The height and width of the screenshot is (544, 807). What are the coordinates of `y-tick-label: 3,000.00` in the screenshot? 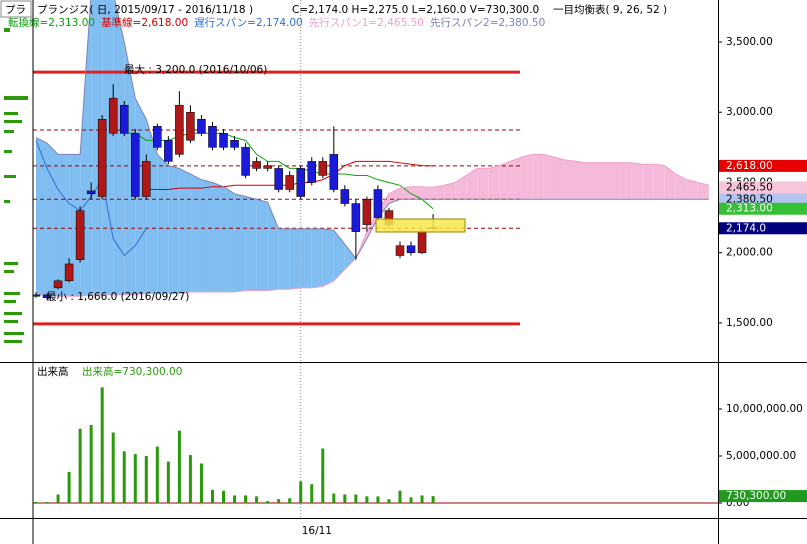 It's located at (749, 112).